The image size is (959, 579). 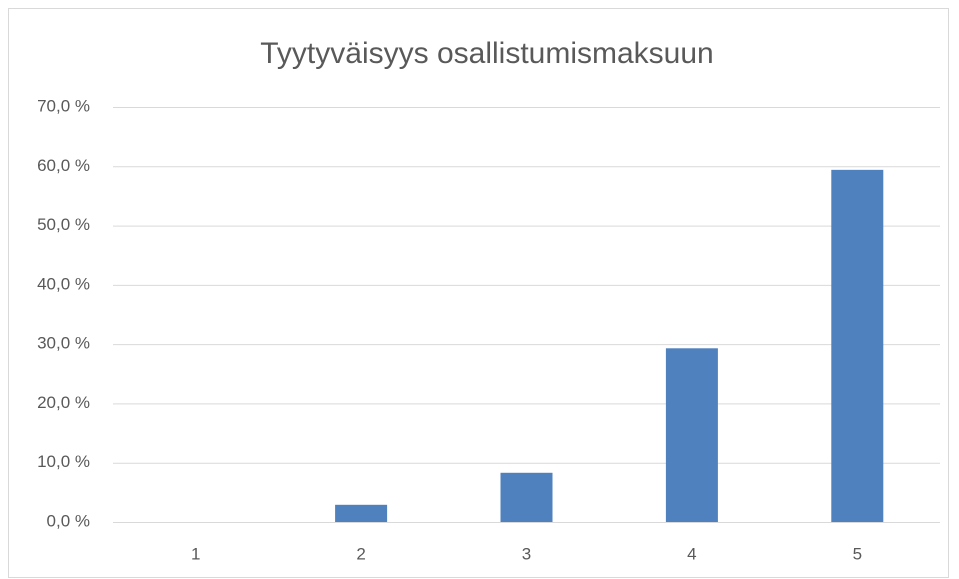 What do you see at coordinates (63, 283) in the screenshot?
I see `y-tick-label: 40,0 %` at bounding box center [63, 283].